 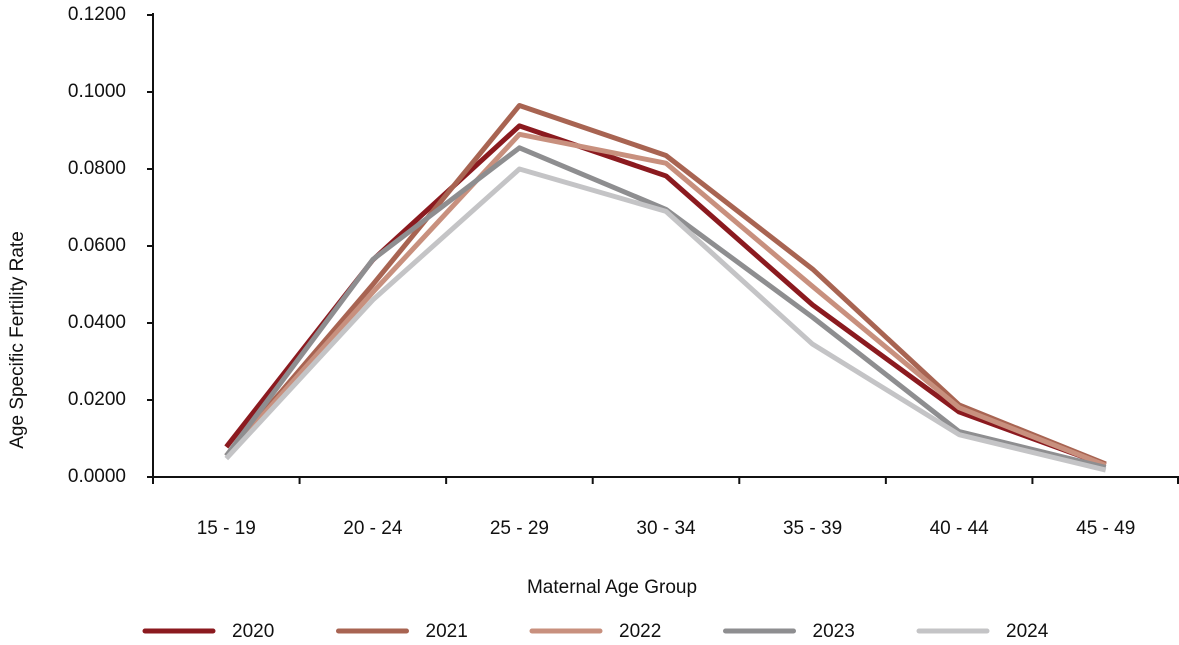 I want to click on x-axis-label: Maternal Age Group, so click(x=612, y=587).